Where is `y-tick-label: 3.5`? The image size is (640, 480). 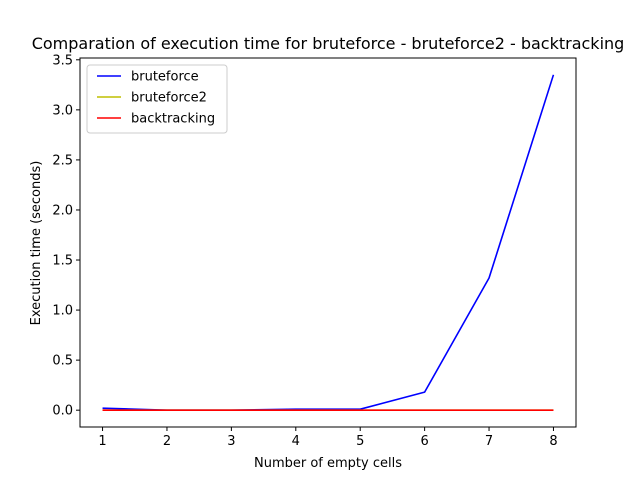
y-tick-label: 3.5 is located at coordinates (62, 60).